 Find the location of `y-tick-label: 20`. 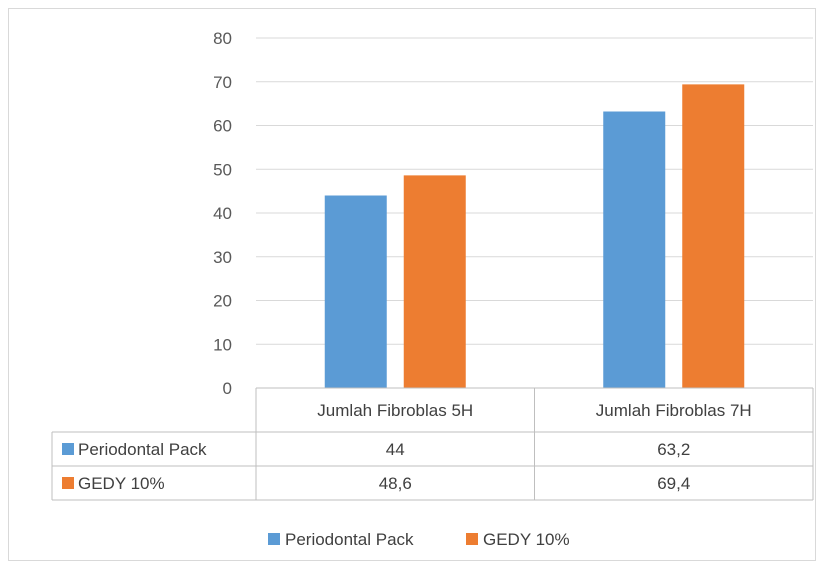

y-tick-label: 20 is located at coordinates (222, 301).